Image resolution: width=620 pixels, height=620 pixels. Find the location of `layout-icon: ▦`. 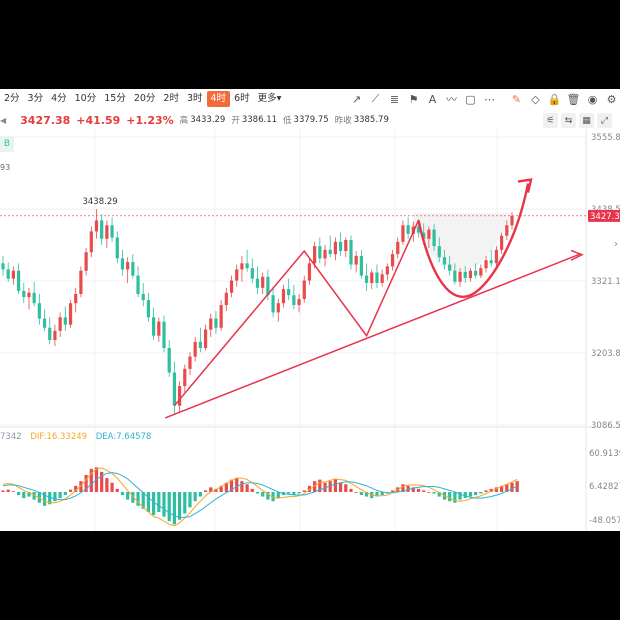

layout-icon: ▦ is located at coordinates (586, 120).